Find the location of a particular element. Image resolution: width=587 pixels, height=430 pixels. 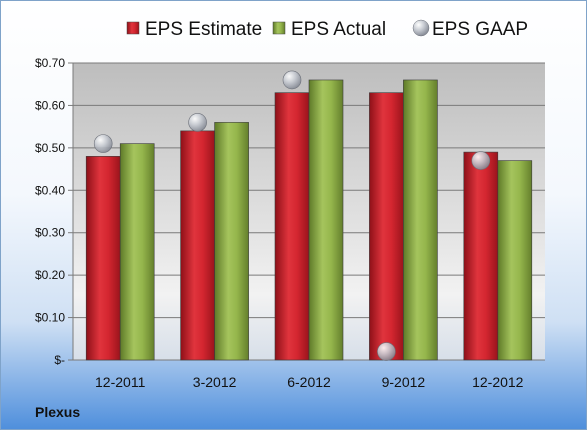

legend-label: EPS Actual is located at coordinates (338, 29).